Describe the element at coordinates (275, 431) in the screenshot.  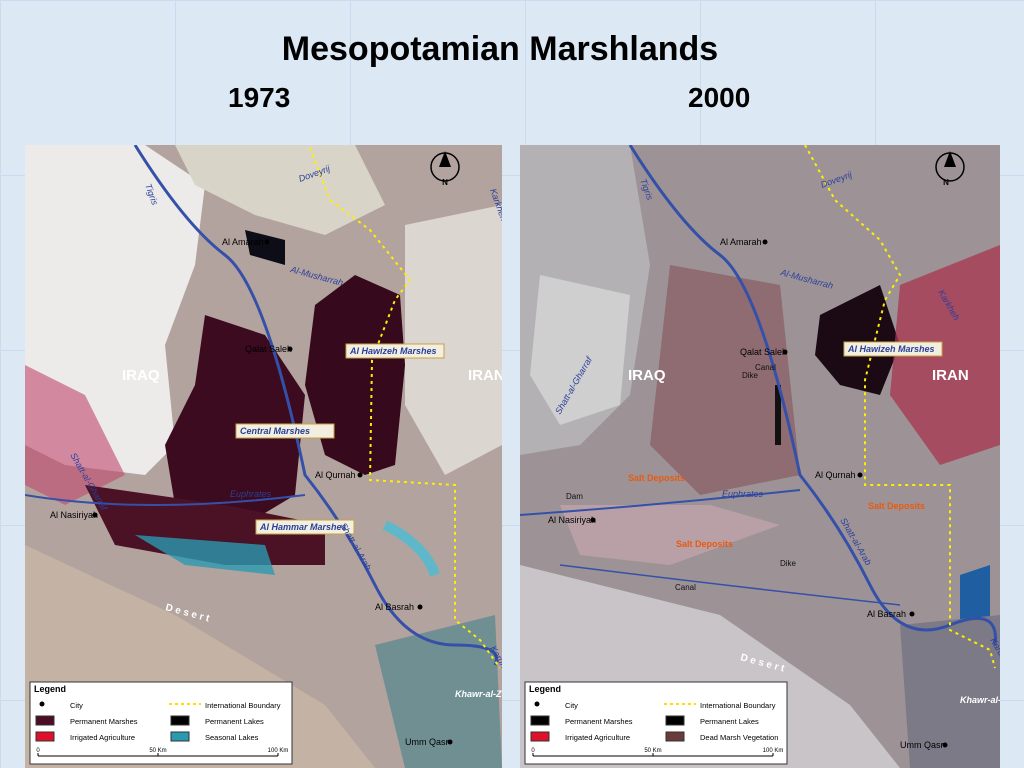
I see `map-label: Central Marshes` at that location.